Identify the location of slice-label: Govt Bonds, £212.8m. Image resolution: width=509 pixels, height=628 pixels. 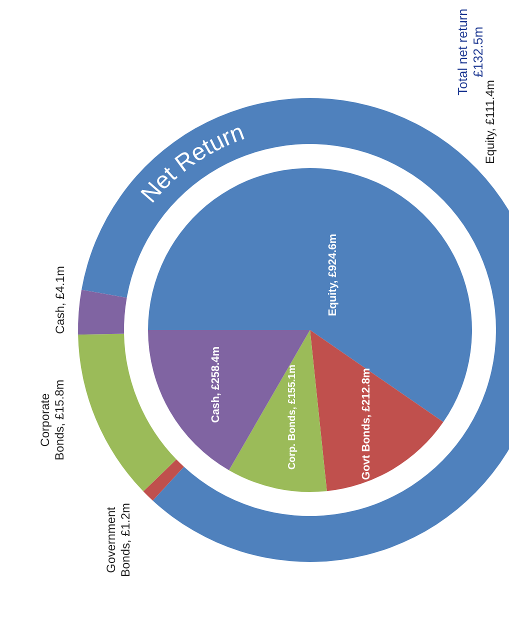
(366, 424).